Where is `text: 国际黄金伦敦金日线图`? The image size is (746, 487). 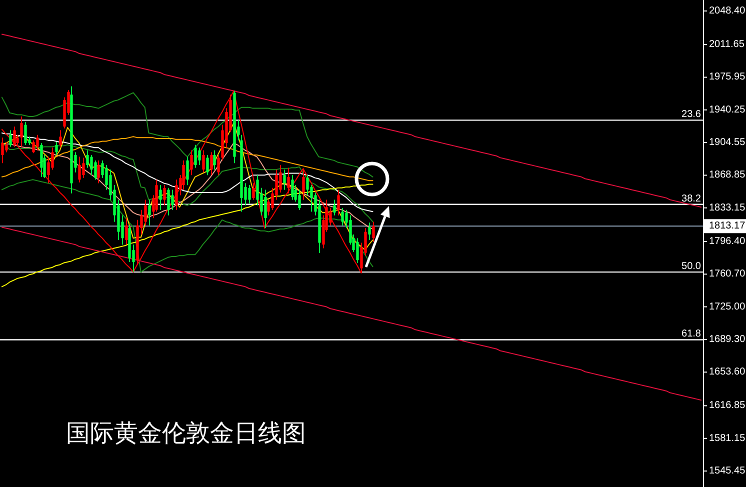 text: 国际黄金伦敦金日线图 is located at coordinates (186, 433).